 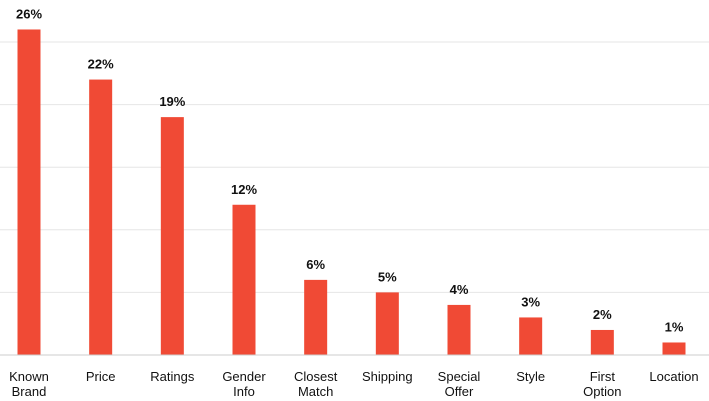 What do you see at coordinates (674, 326) in the screenshot?
I see `value-label: 1%` at bounding box center [674, 326].